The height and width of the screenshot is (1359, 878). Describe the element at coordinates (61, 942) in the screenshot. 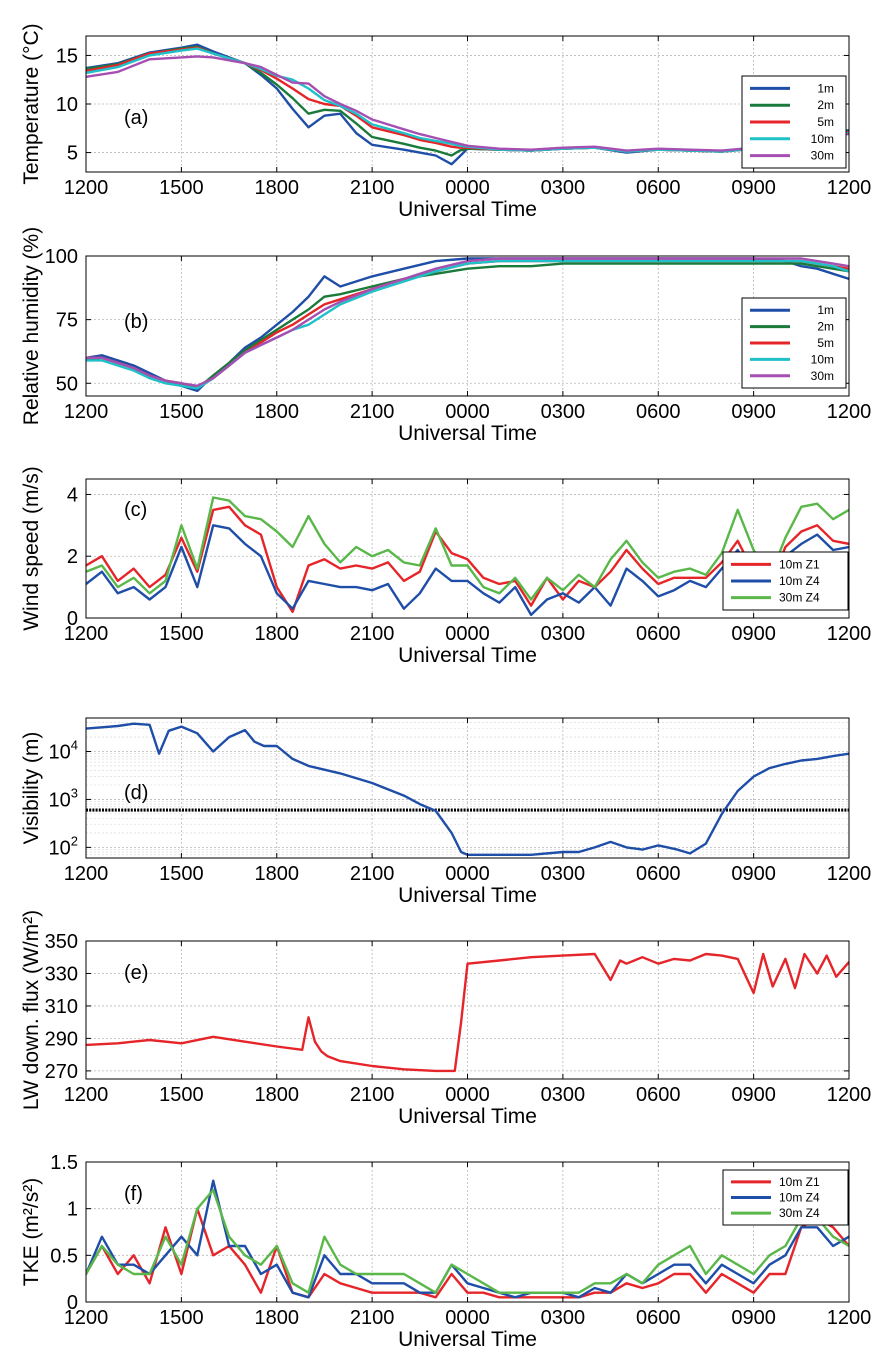

I see `y-tick-label: 350` at that location.